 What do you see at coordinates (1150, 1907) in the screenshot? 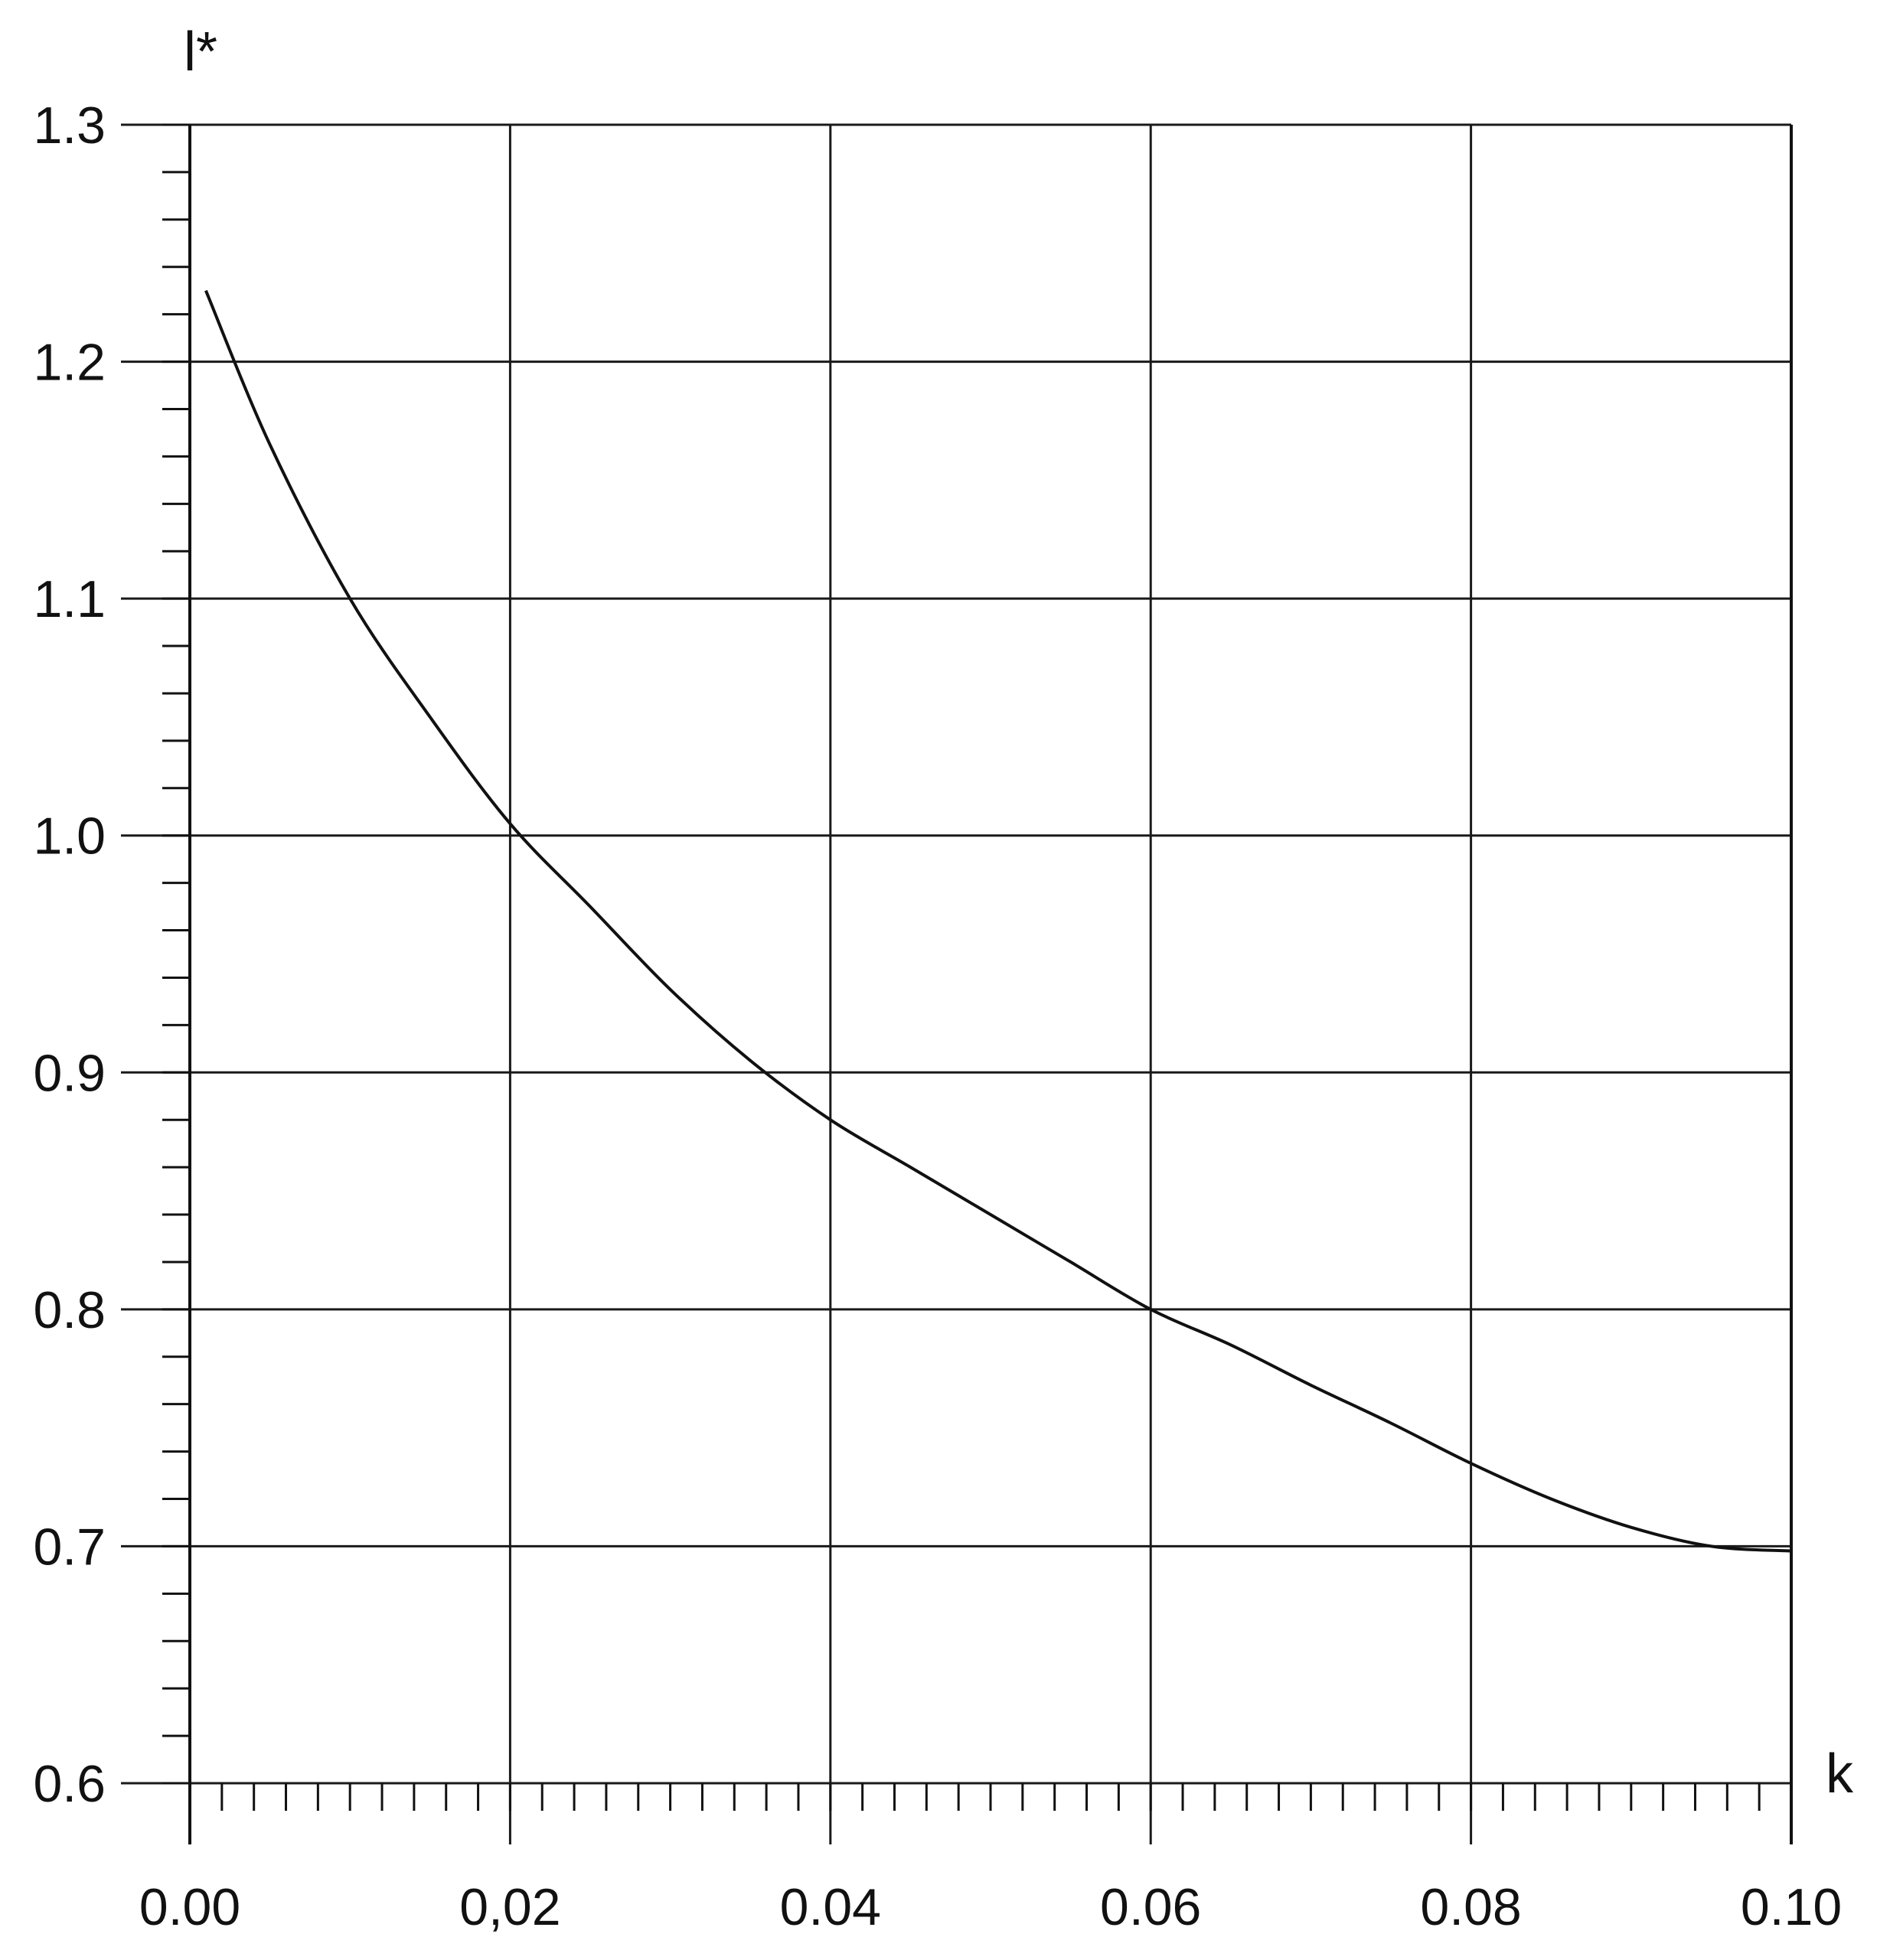
I see `x-tick-label: 0.06` at bounding box center [1150, 1907].